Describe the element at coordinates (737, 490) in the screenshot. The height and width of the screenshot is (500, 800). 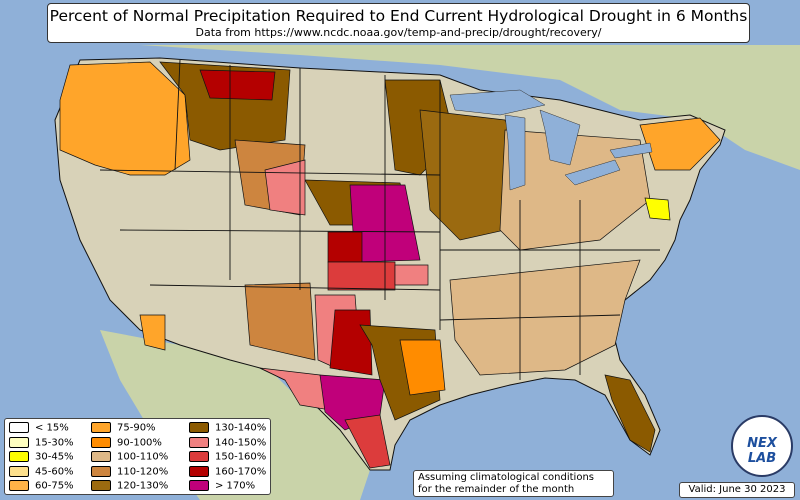
I see `valid-date: Valid: June 30 2023` at that location.